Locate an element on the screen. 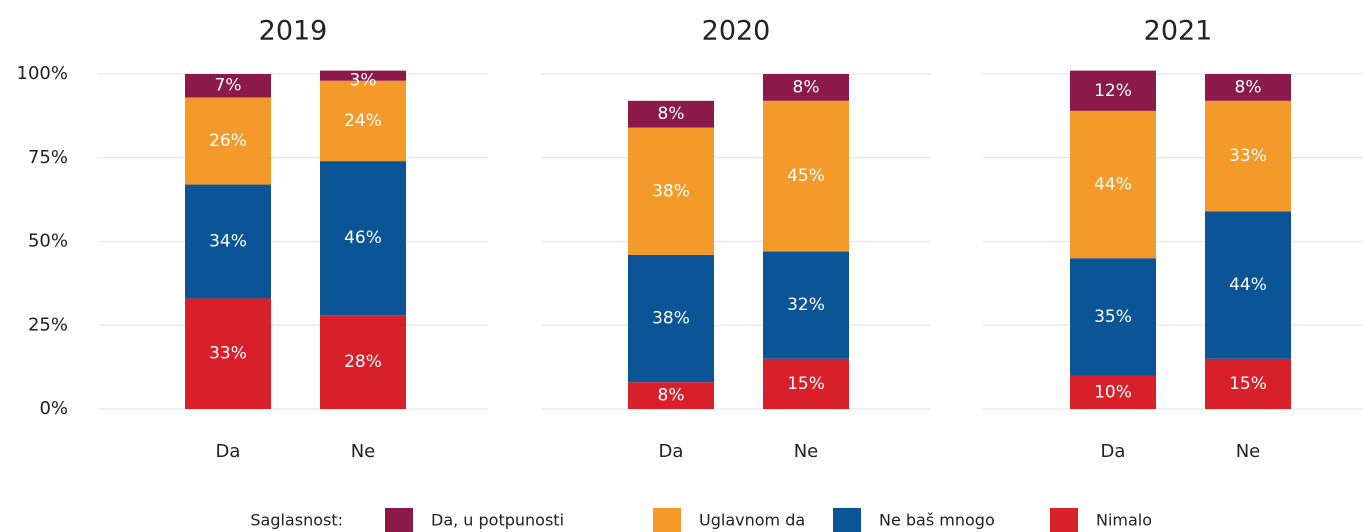 This screenshot has height=532, width=1363. value-label: 12% is located at coordinates (1113, 91).